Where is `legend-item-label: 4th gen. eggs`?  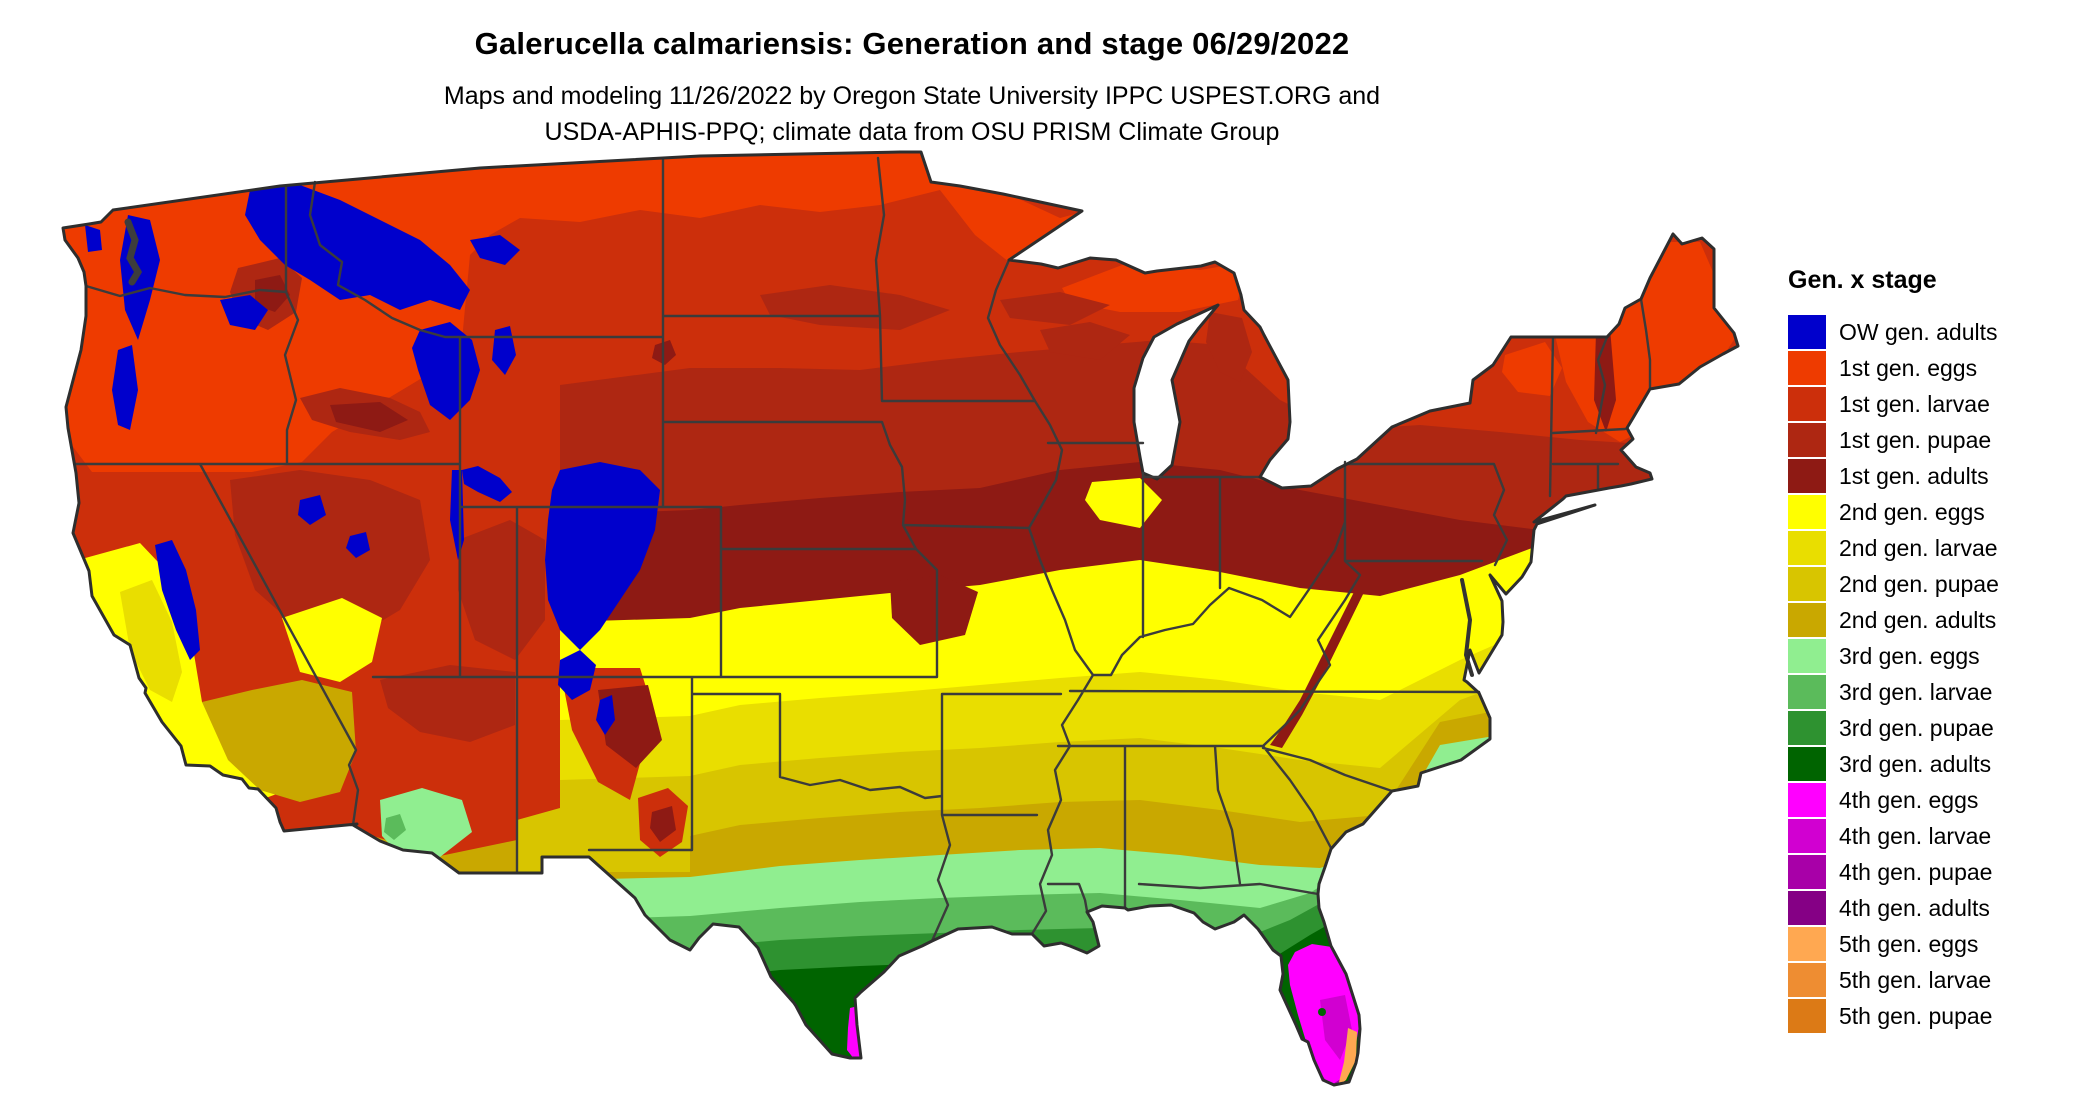 legend-item-label: 4th gen. eggs is located at coordinates (1909, 799).